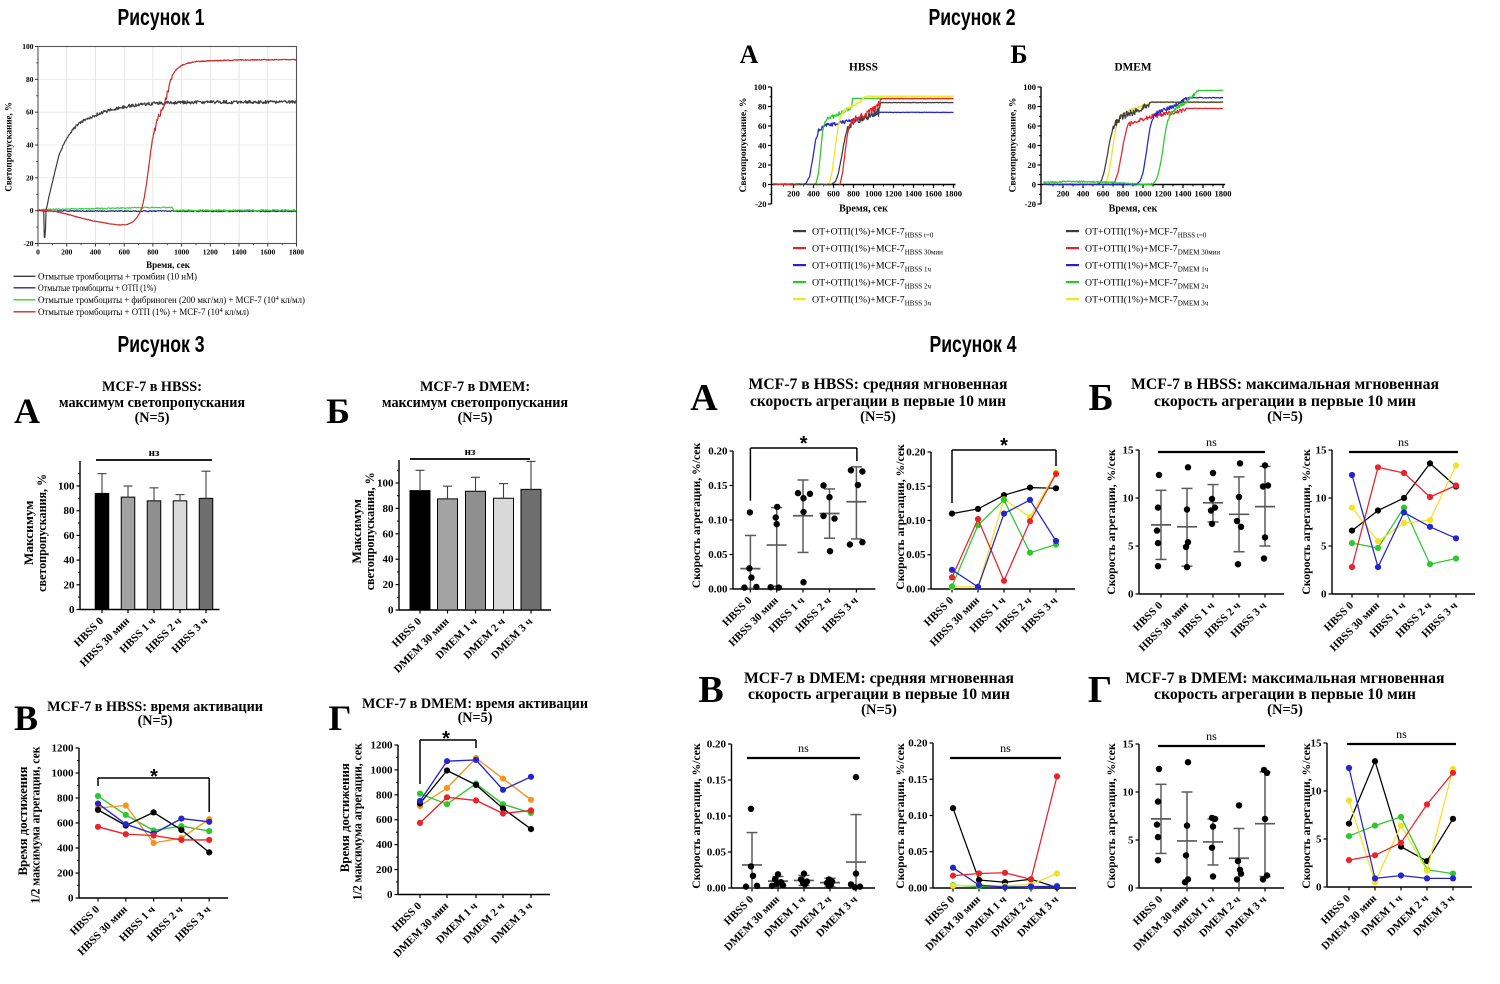 The image size is (1500, 984). I want to click on svg-text: 0.05, so click(717, 853).